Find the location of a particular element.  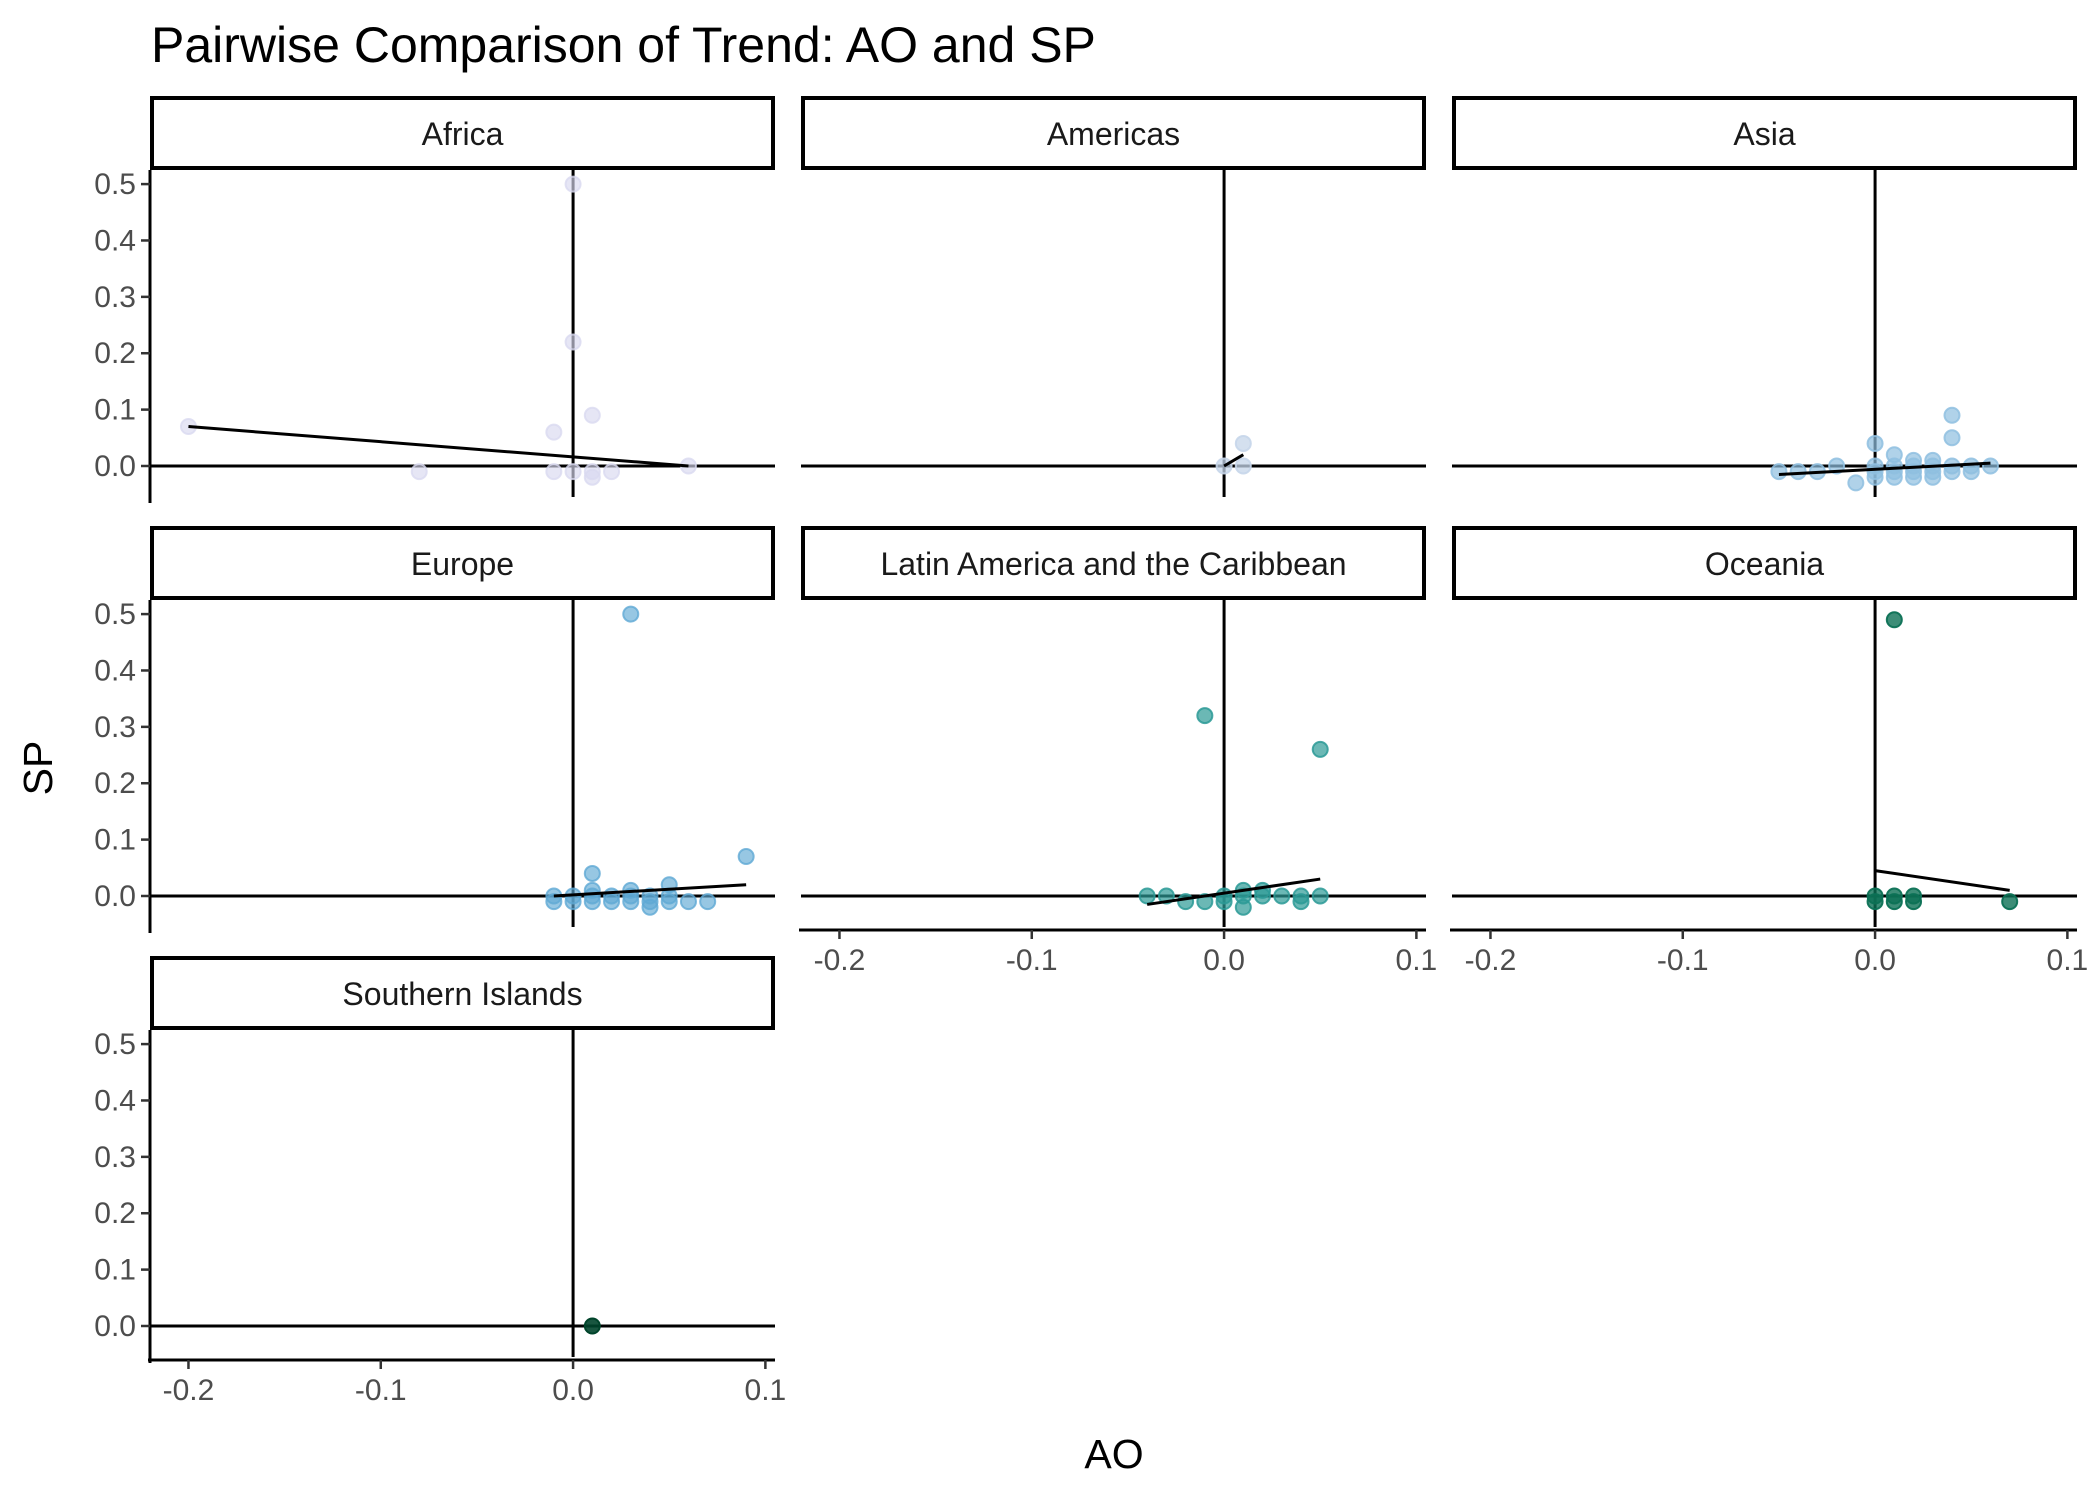

x-axis-title: AO is located at coordinates (1113, 1454).